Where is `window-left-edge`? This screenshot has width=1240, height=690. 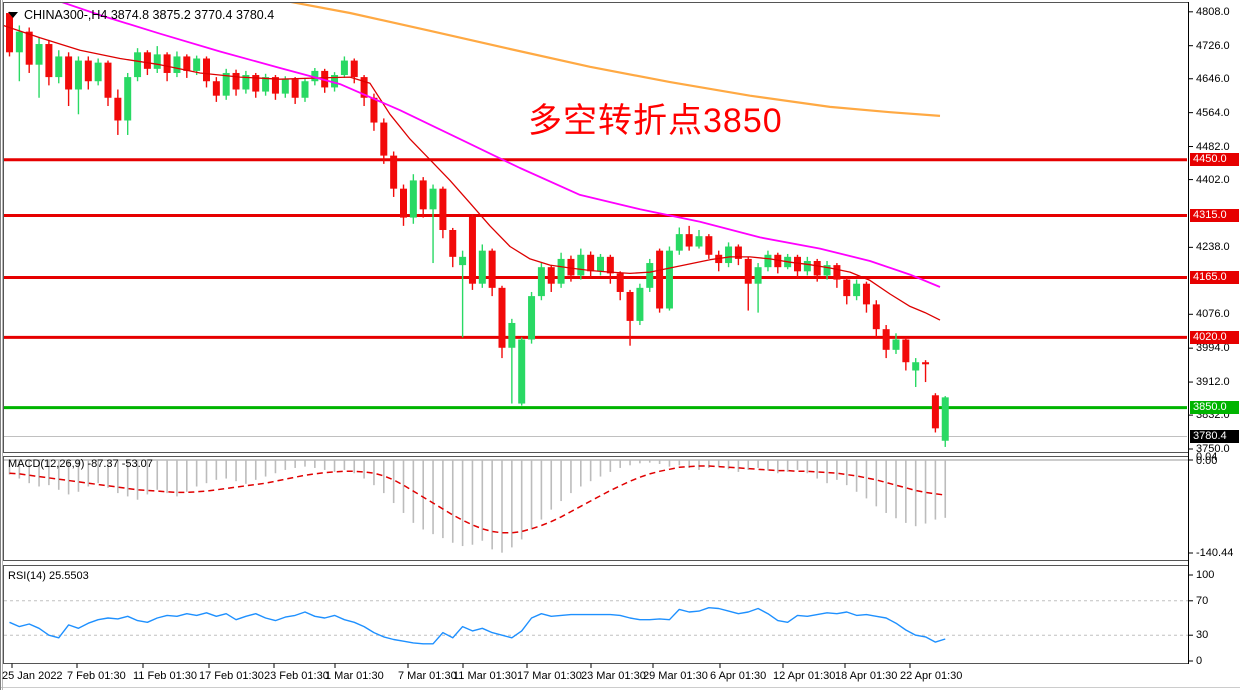
window-left-edge is located at coordinates (0, 345).